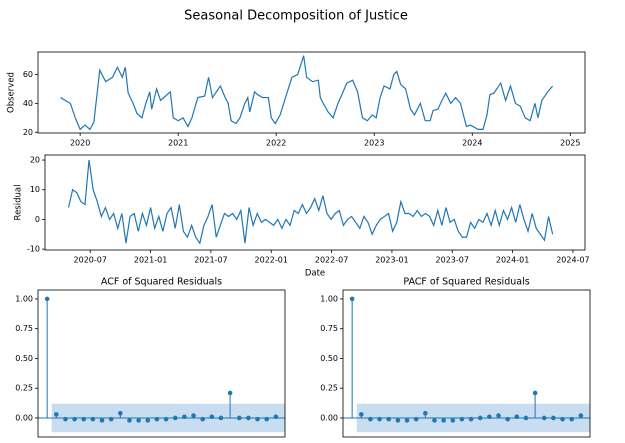 The height and width of the screenshot is (443, 625). What do you see at coordinates (315, 274) in the screenshot?
I see `x-axis-label: Date` at bounding box center [315, 274].